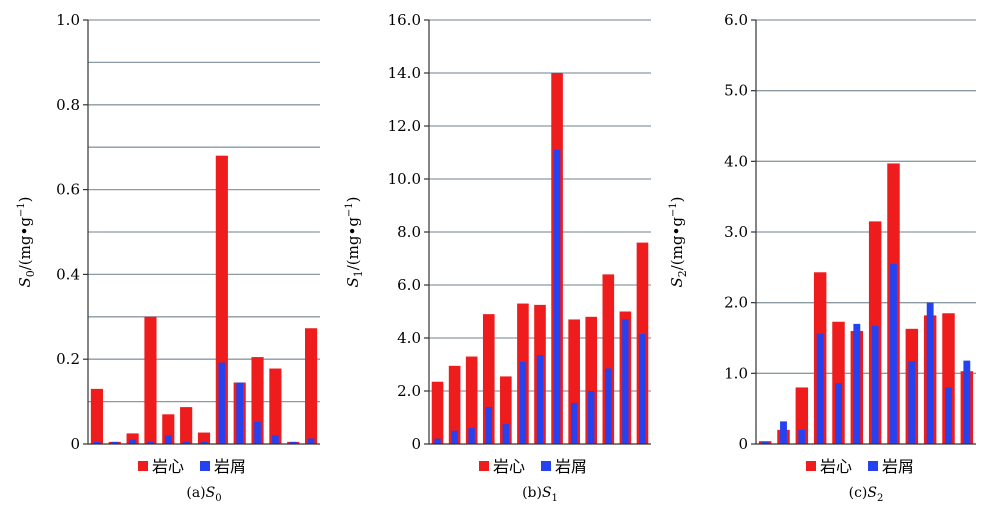 Image resolution: width=1000 pixels, height=519 pixels. What do you see at coordinates (404, 20) in the screenshot?
I see `y-tick-label: 16.0` at bounding box center [404, 20].